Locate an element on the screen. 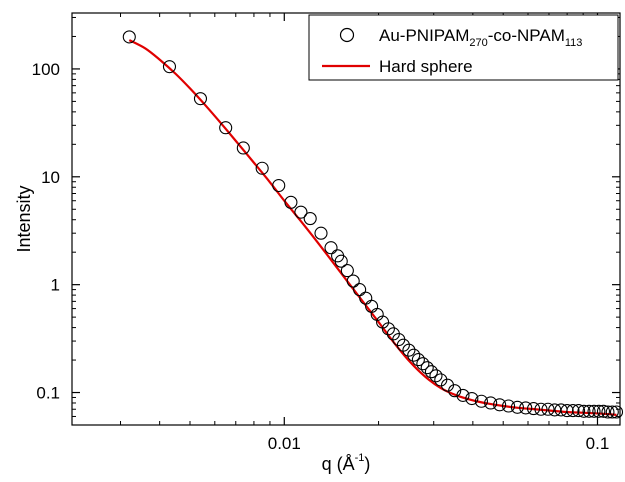 The width and height of the screenshot is (625, 482). x-tick-labels: 0.01 0.1 is located at coordinates (439, 443).